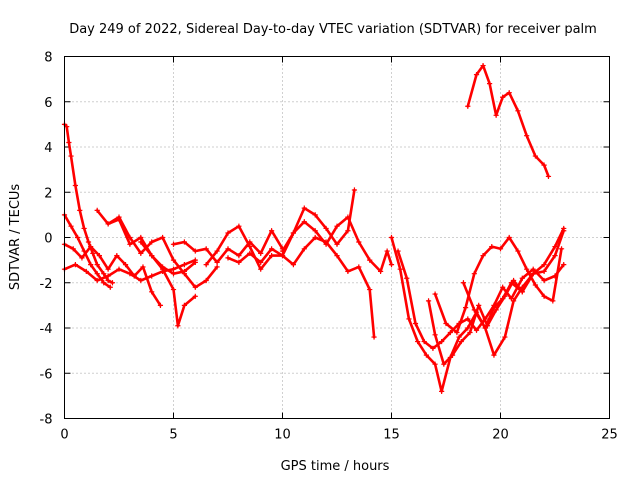  What do you see at coordinates (335, 466) in the screenshot?
I see `x-axis-label: GPS time / hours` at bounding box center [335, 466].